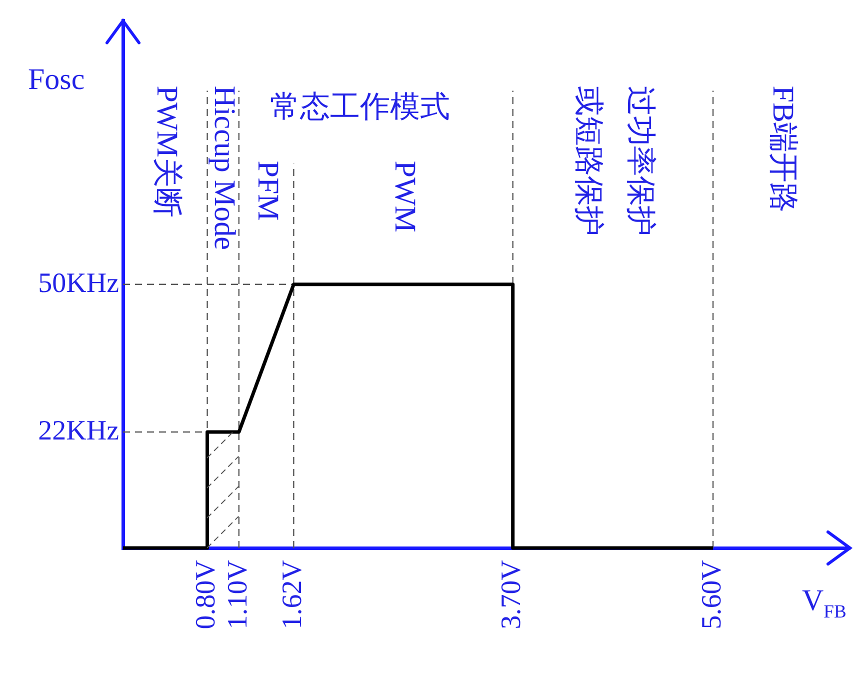 The image size is (857, 675). What do you see at coordinates (405, 196) in the screenshot?
I see `annotation: PWM` at bounding box center [405, 196].